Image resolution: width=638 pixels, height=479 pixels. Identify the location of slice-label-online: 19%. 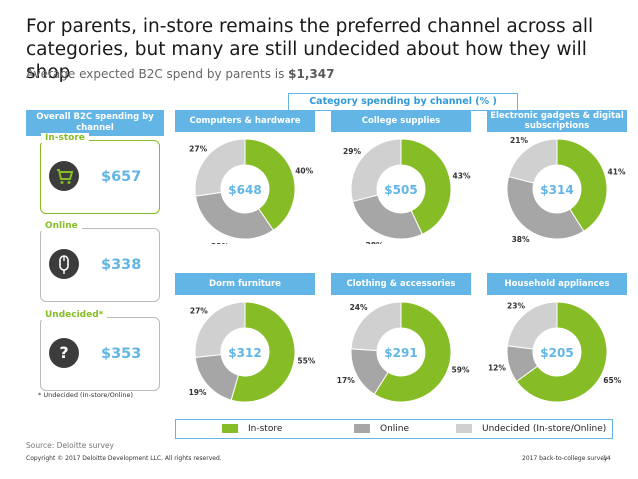
(198, 392).